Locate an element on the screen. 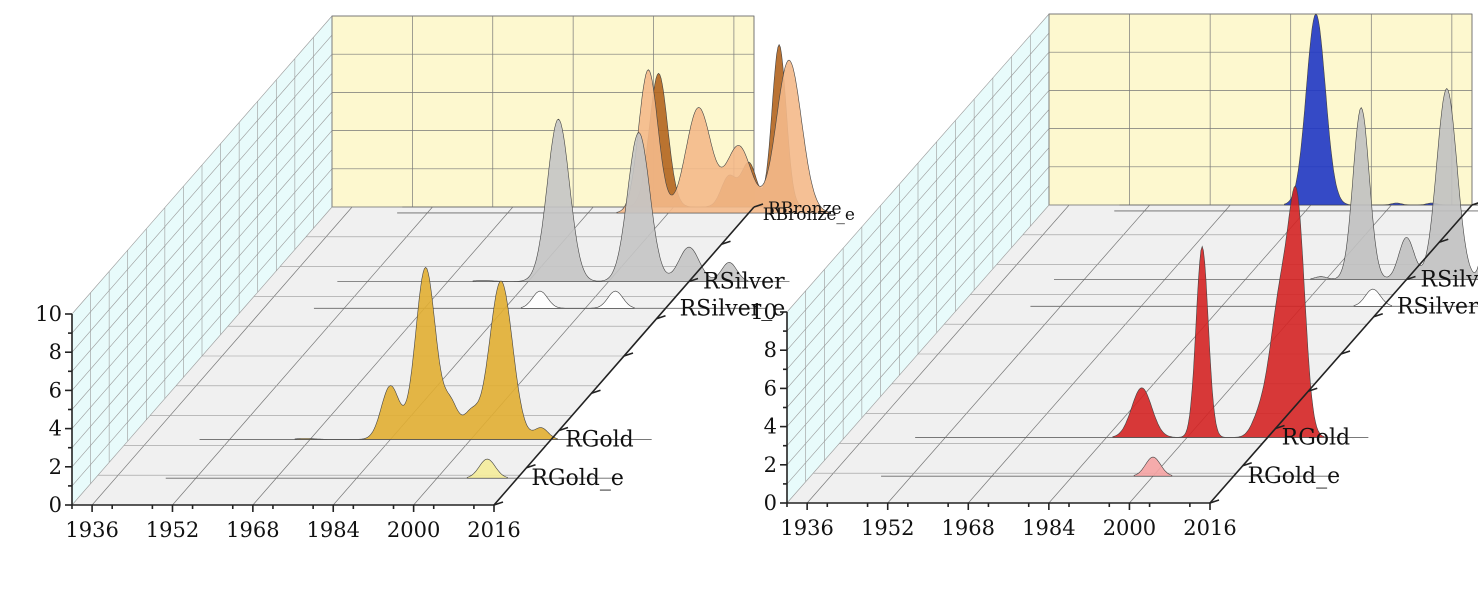 This screenshot has height=611, width=1478. series-label-rsilver-e: RSilver_e is located at coordinates (1437, 306).